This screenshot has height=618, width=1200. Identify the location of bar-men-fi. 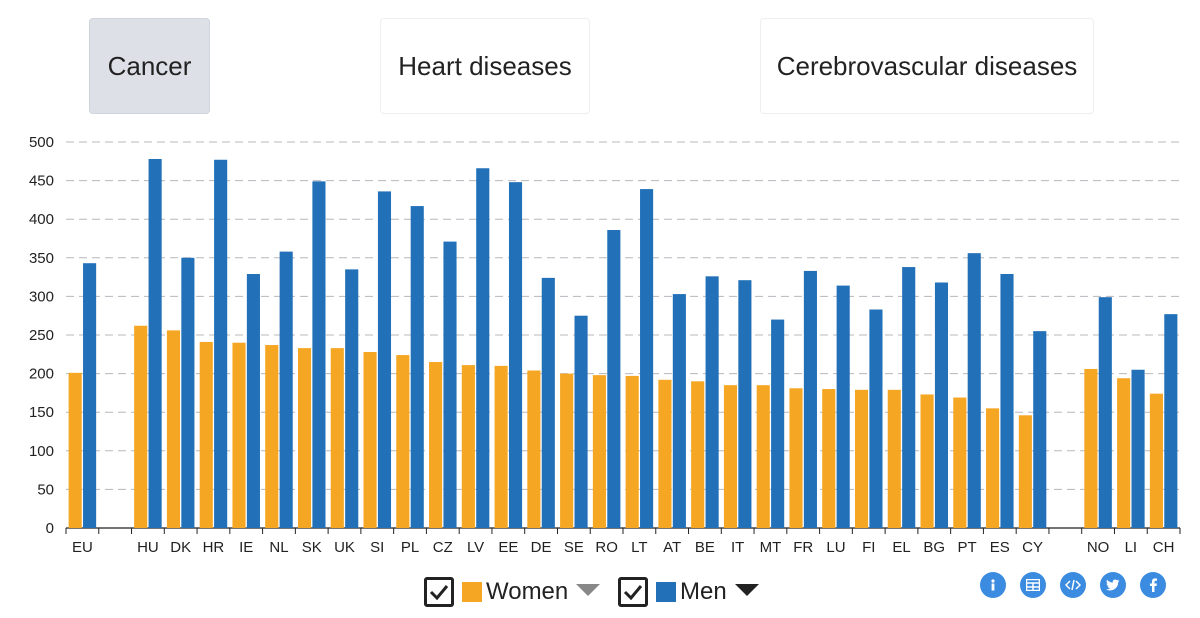
(876, 418).